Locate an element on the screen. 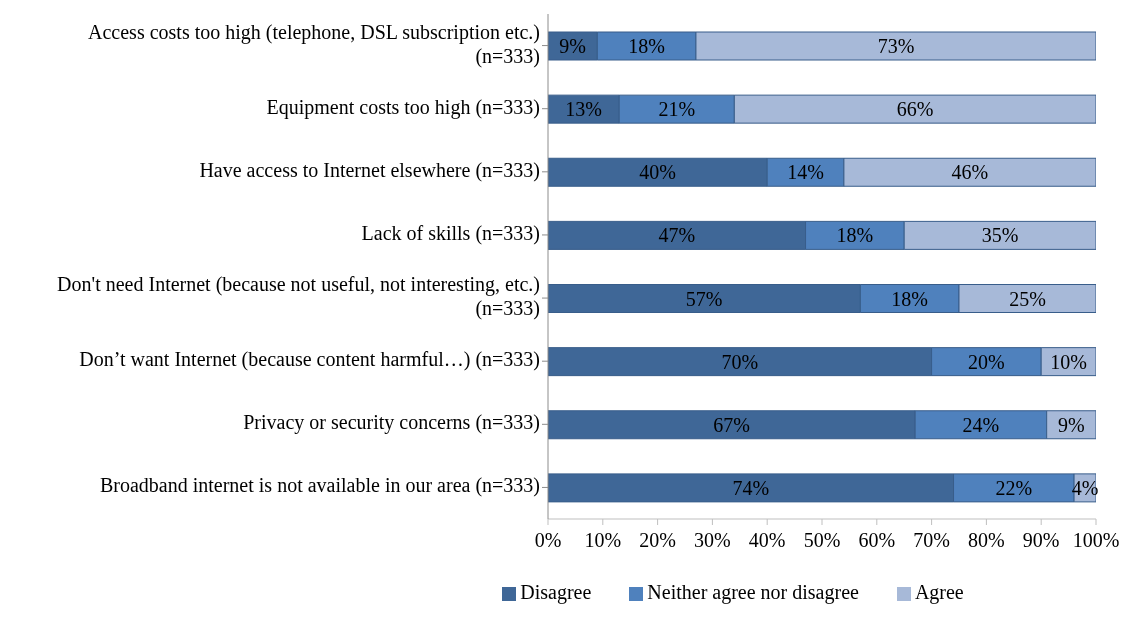 The image size is (1148, 629). data-label: 21% is located at coordinates (677, 109).